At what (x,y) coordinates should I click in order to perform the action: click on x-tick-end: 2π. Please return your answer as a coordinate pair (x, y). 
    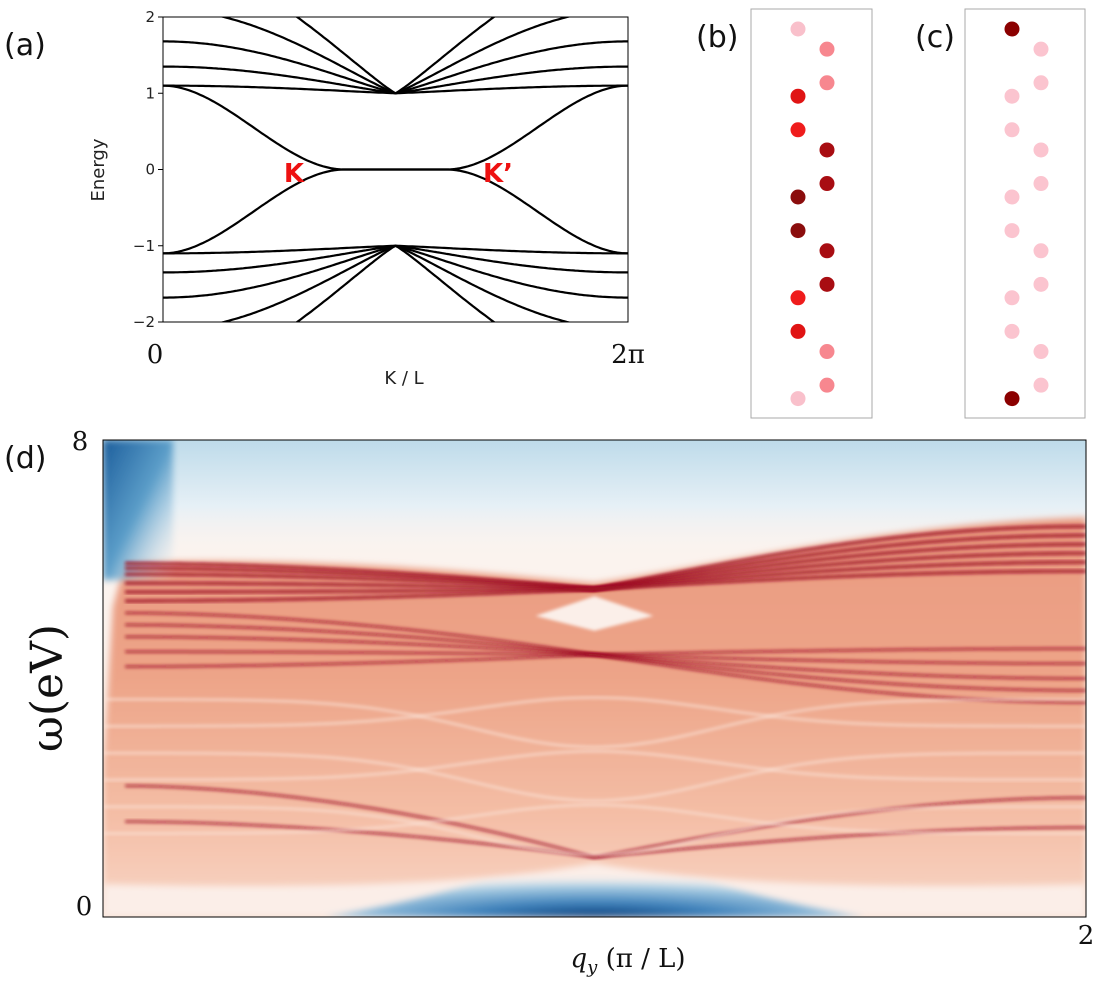
    Looking at the image, I should click on (628, 355).